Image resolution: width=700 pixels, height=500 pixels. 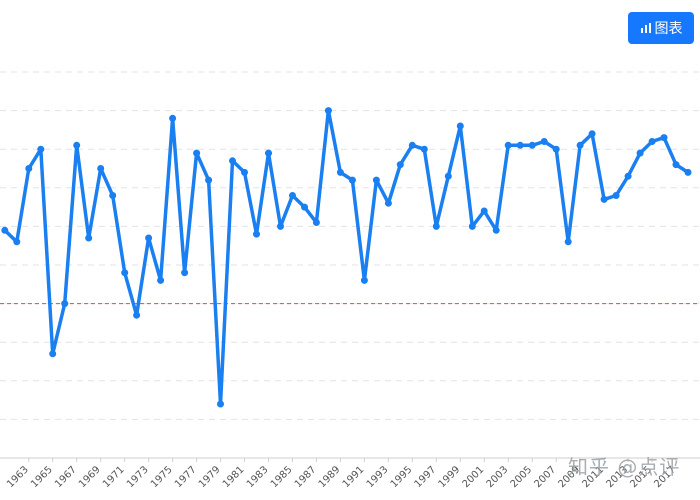 What do you see at coordinates (624, 467) in the screenshot?
I see `watermark: 知乎 @点评` at bounding box center [624, 467].